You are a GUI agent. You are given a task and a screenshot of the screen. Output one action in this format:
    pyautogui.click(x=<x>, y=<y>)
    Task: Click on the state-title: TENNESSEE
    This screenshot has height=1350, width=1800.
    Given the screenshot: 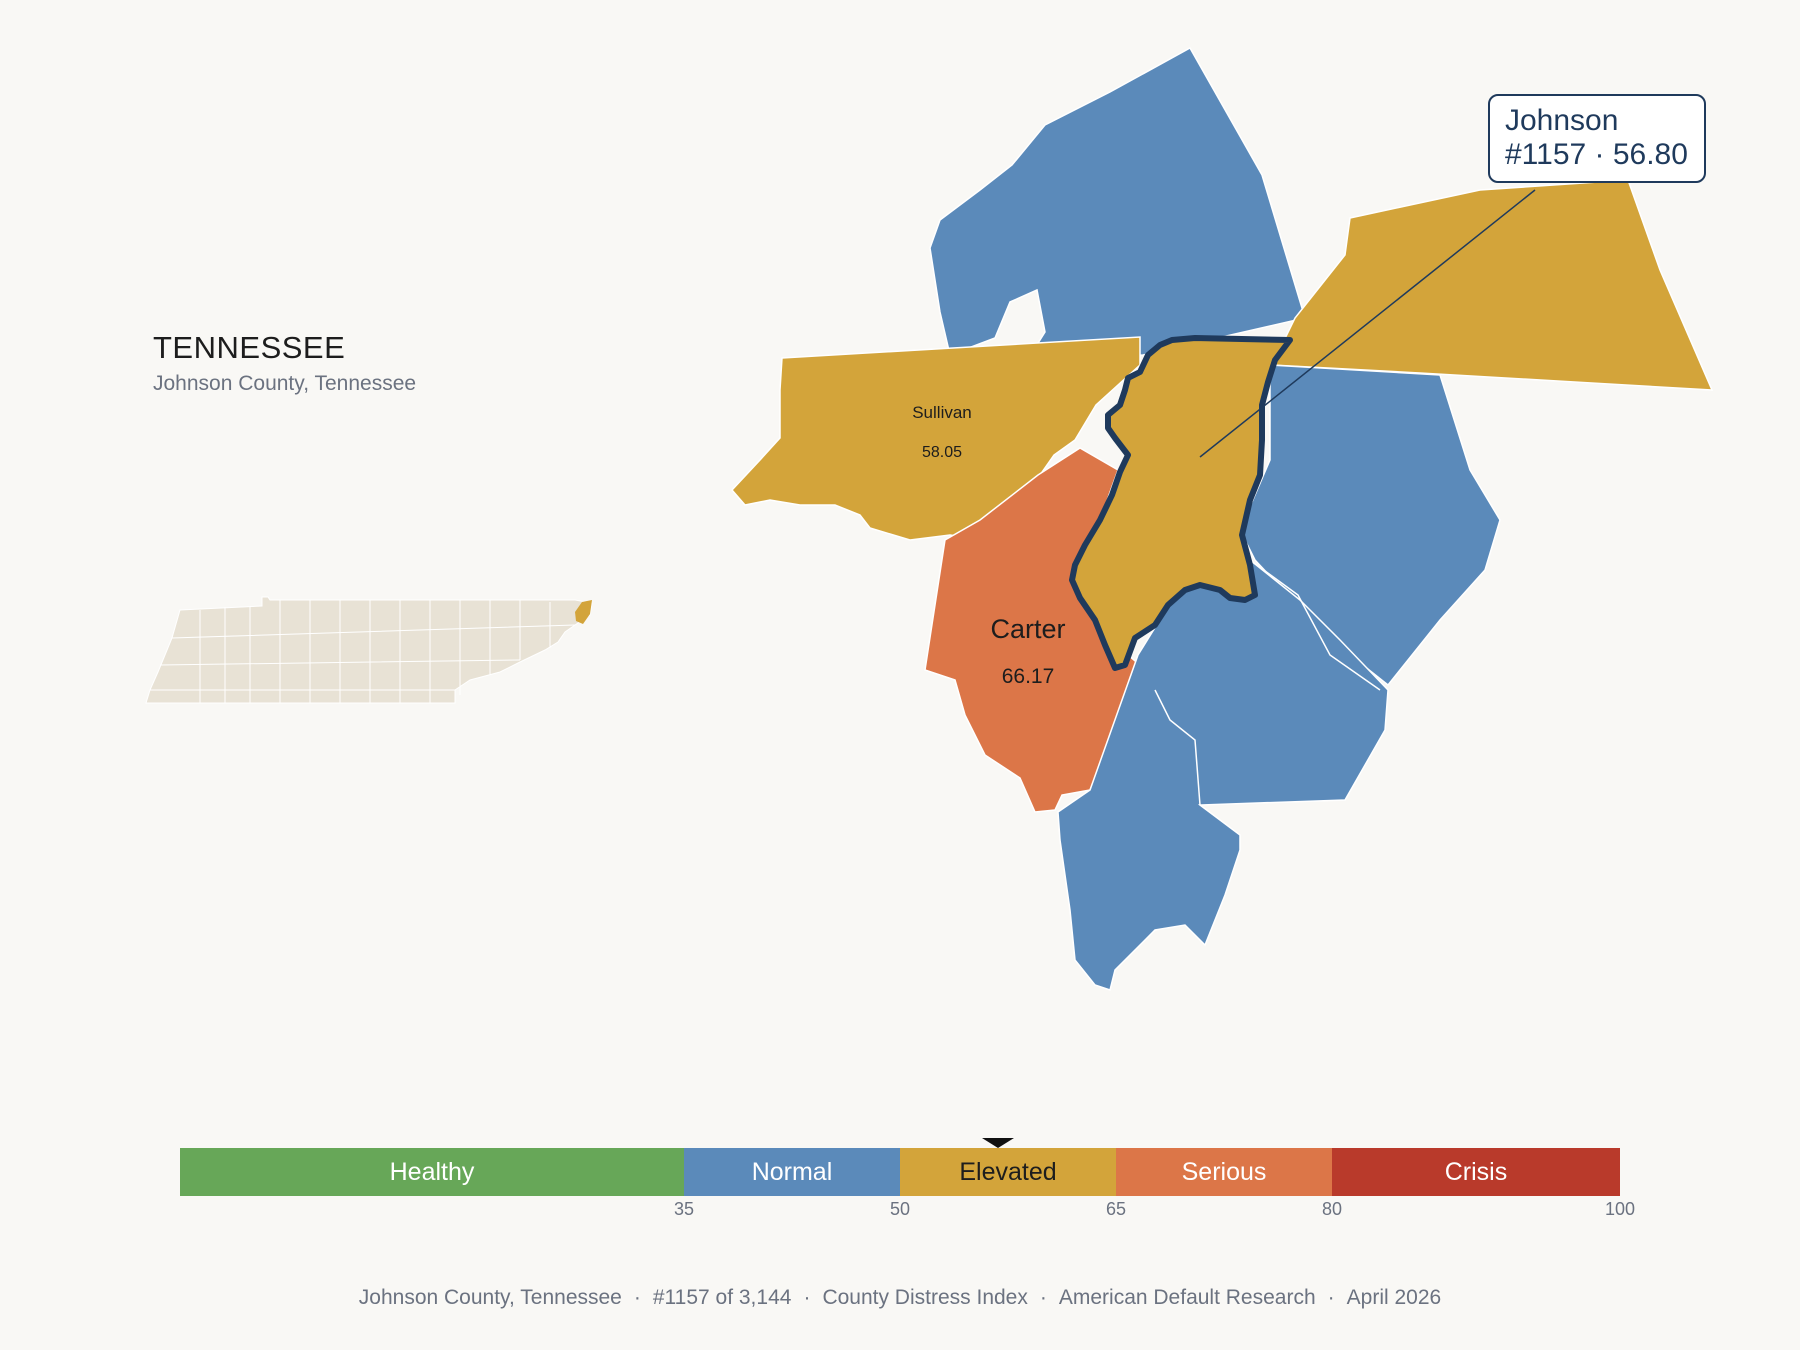 What is the action you would take?
    pyautogui.click(x=249, y=347)
    